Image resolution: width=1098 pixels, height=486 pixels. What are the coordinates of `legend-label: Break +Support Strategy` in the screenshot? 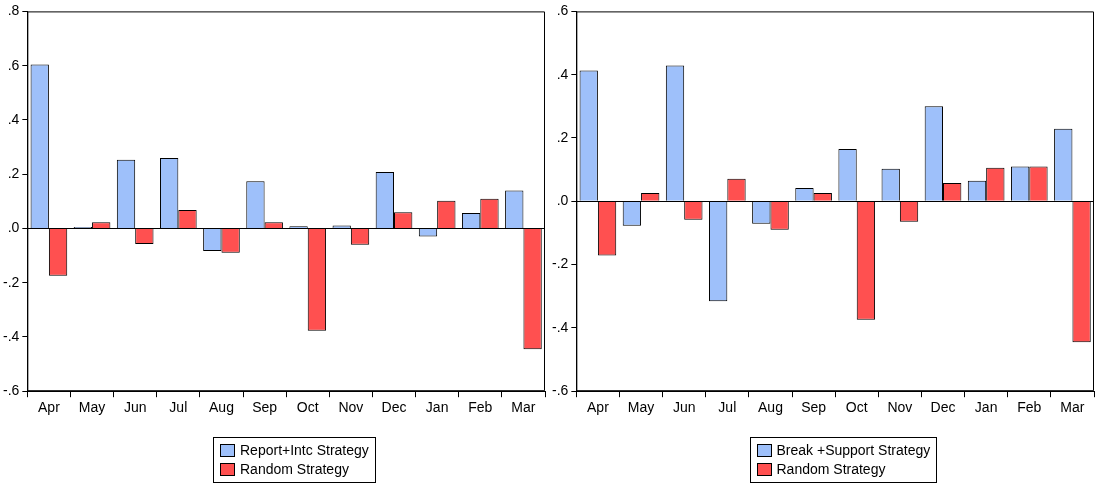 It's located at (853, 450).